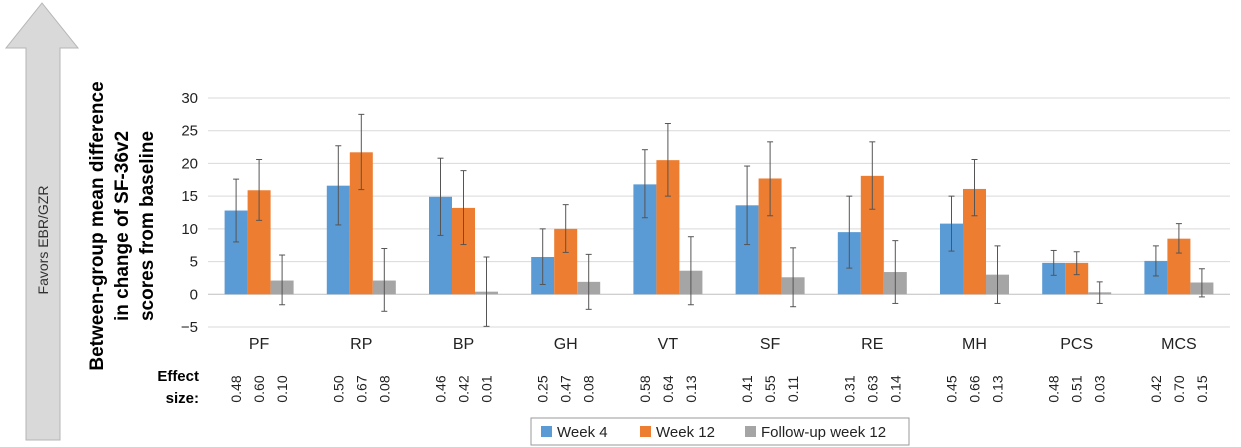 The height and width of the screenshot is (447, 1241). Describe the element at coordinates (463, 344) in the screenshot. I see `category-label-BP: BP` at that location.